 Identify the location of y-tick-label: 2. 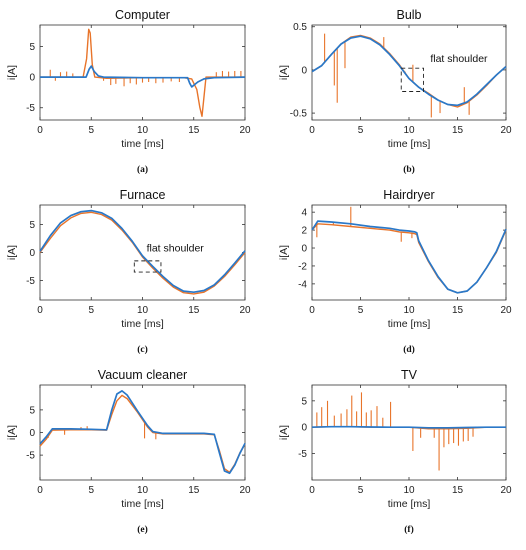
(304, 231).